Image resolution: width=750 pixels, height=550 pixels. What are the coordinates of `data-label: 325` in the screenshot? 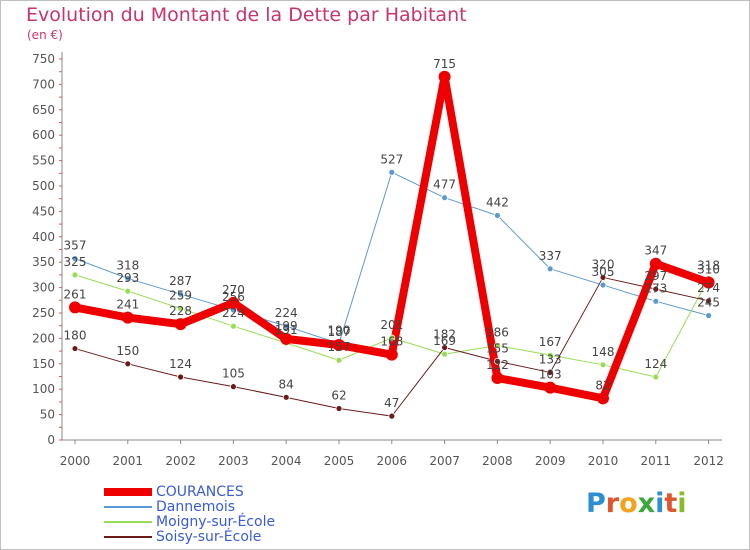 It's located at (75, 262).